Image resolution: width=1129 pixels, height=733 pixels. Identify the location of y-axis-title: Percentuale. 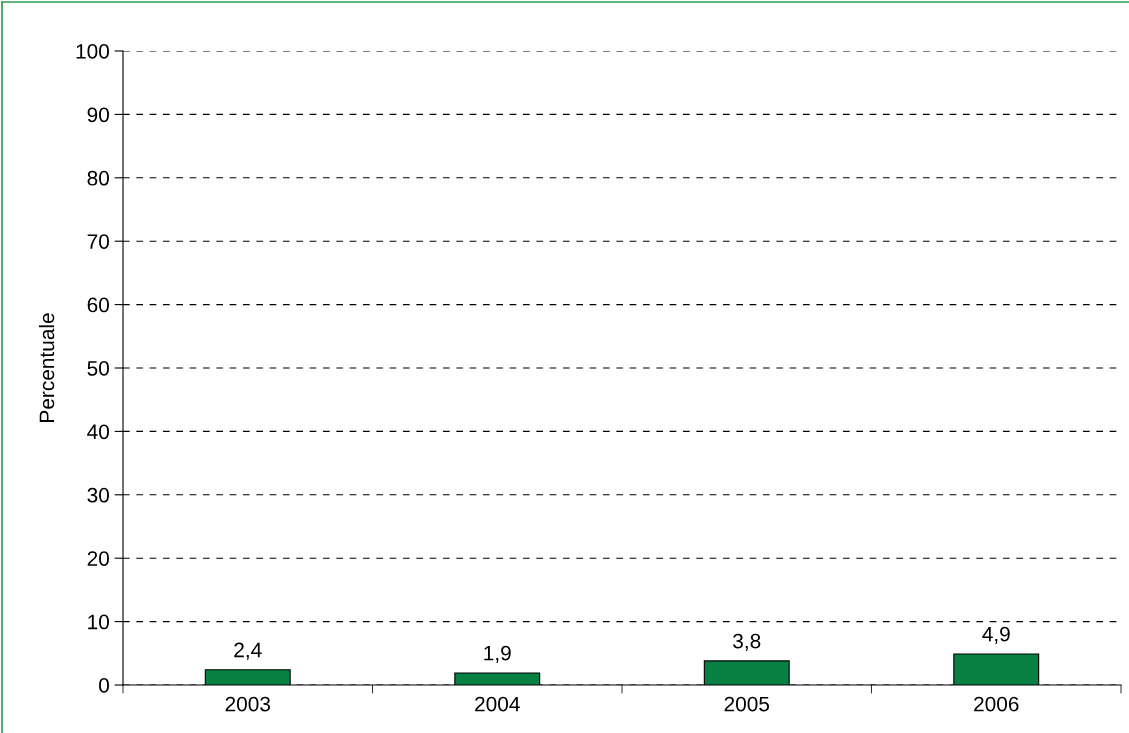
(46, 367).